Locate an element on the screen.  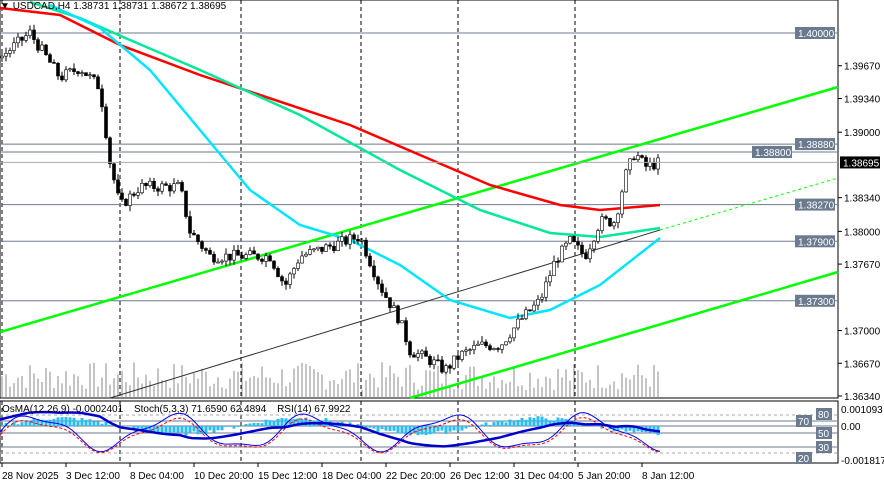
channel-lower-line is located at coordinates (624, 335).